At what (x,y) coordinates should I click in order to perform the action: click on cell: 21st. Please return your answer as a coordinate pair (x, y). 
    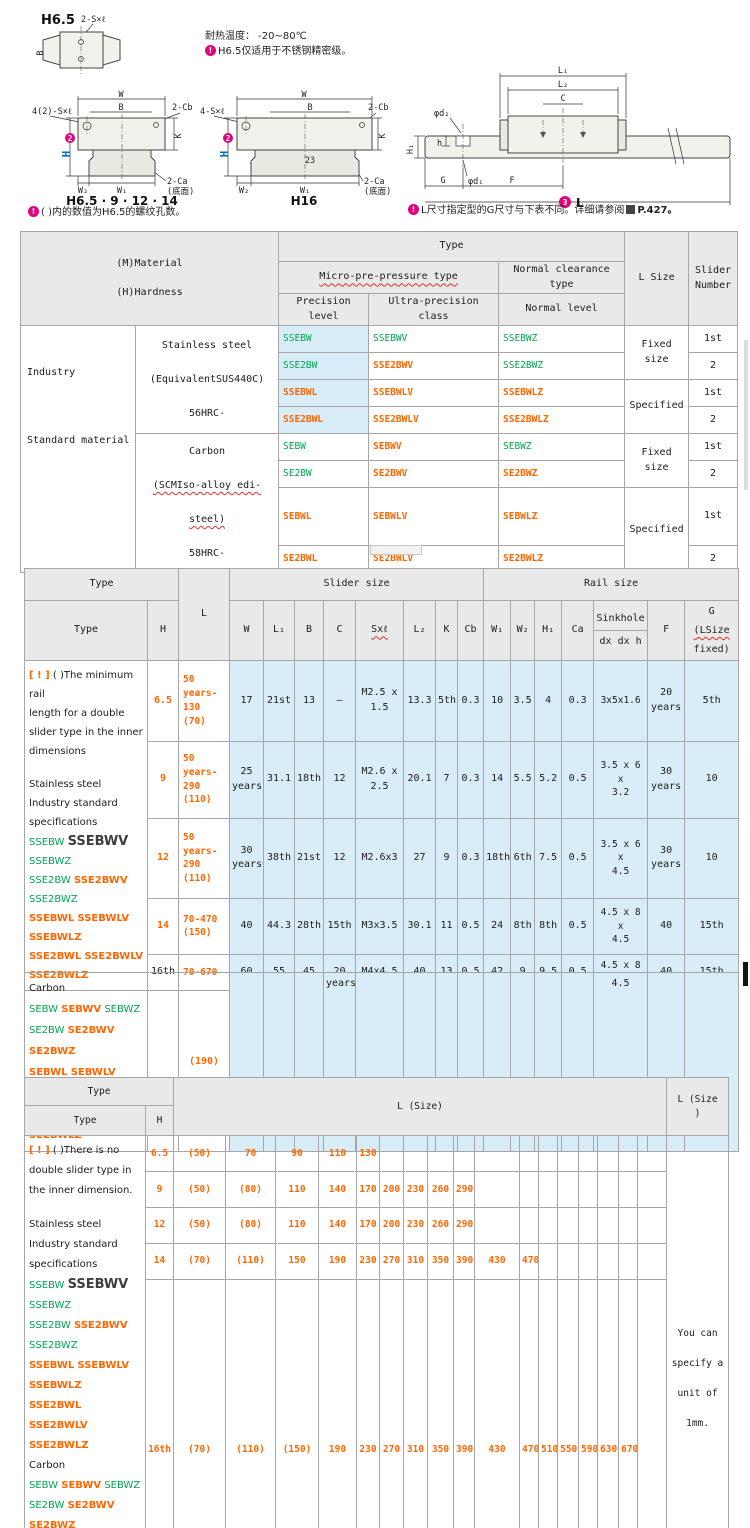
    Looking at the image, I should click on (279, 701).